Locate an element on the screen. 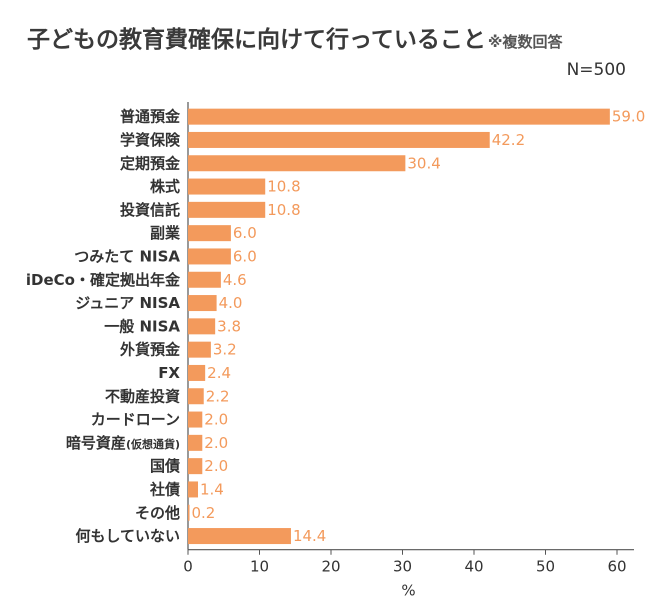  category-label: 学資保険 is located at coordinates (150, 140).